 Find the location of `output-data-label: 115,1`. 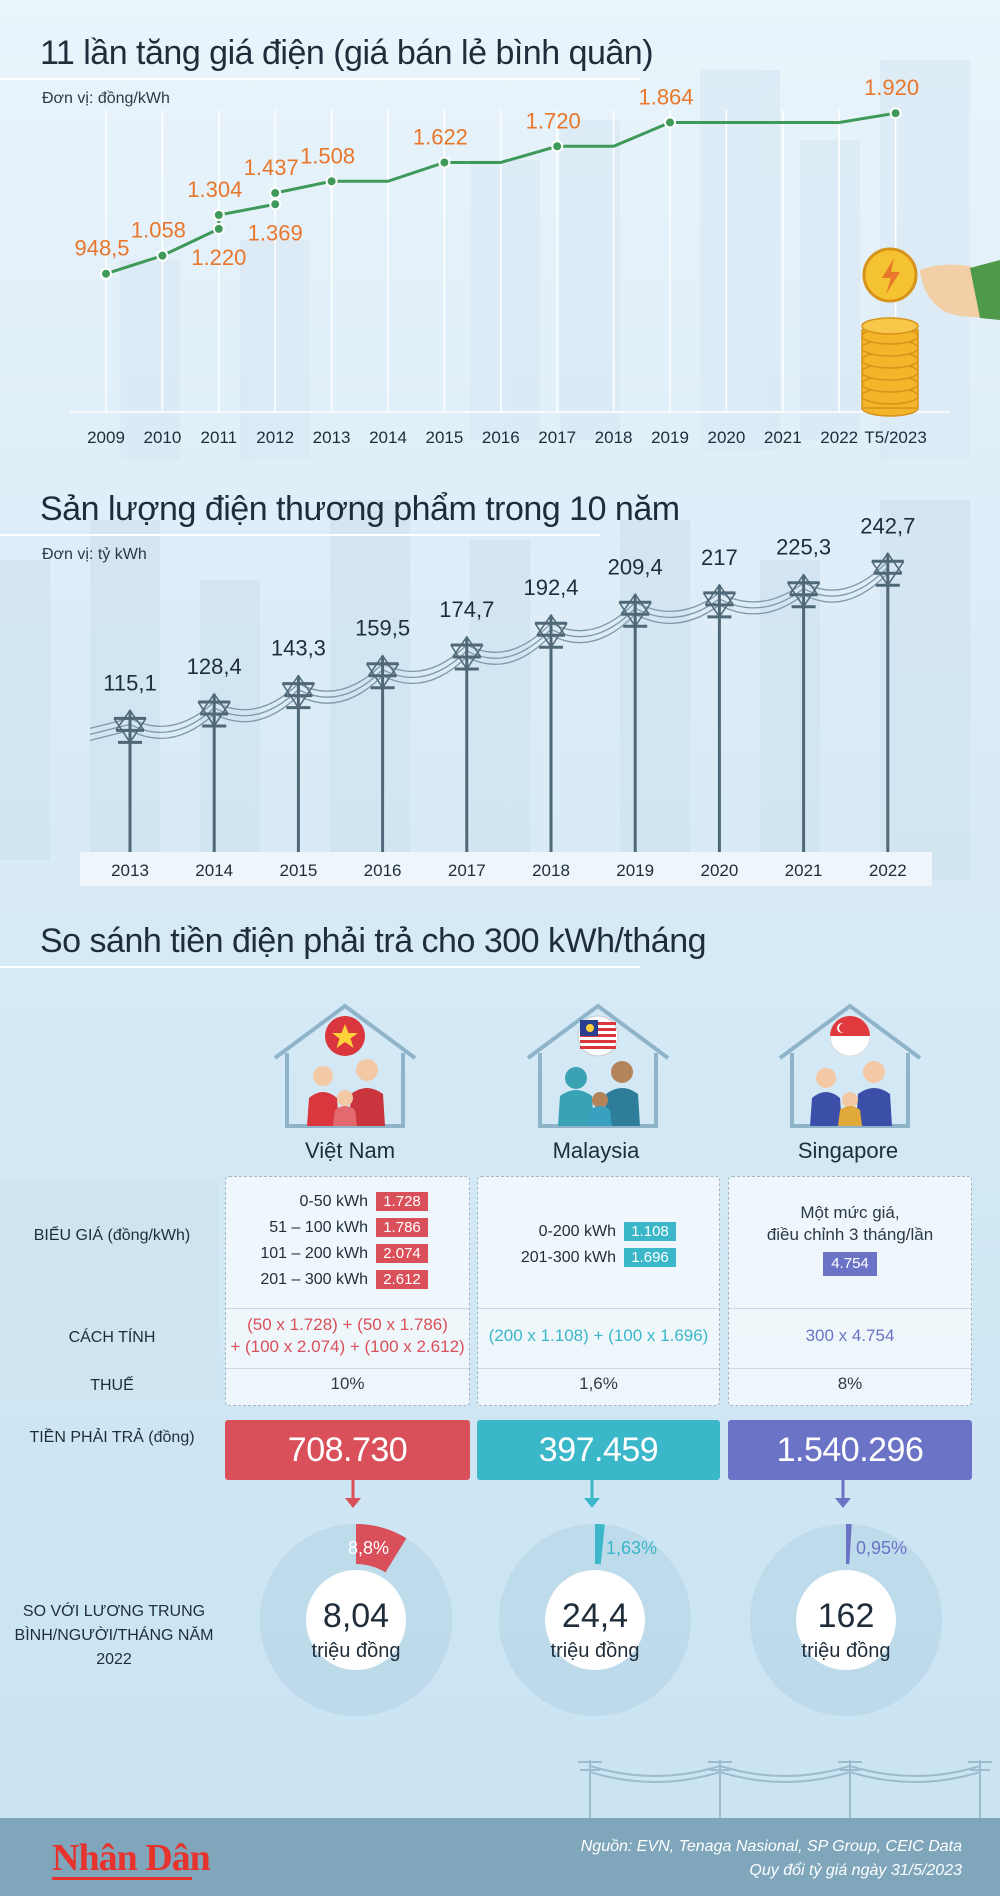

output-data-label: 115,1 is located at coordinates (129, 682).